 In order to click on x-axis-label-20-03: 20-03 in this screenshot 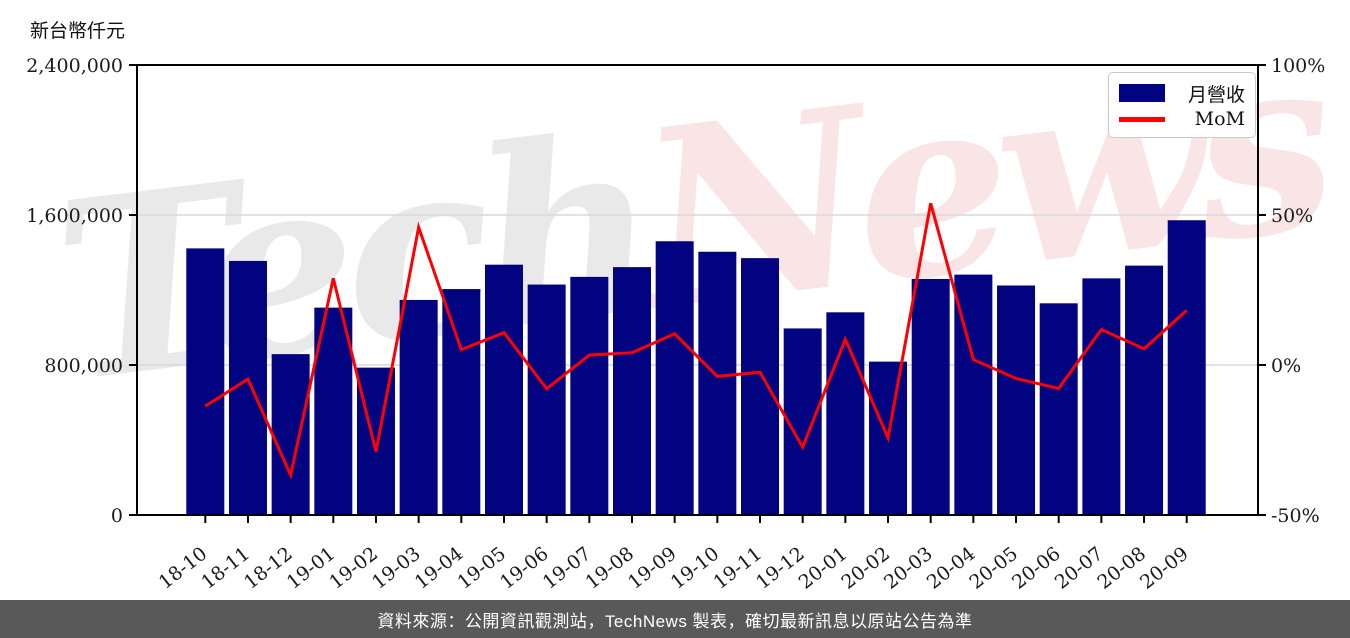, I will do `click(908, 568)`.